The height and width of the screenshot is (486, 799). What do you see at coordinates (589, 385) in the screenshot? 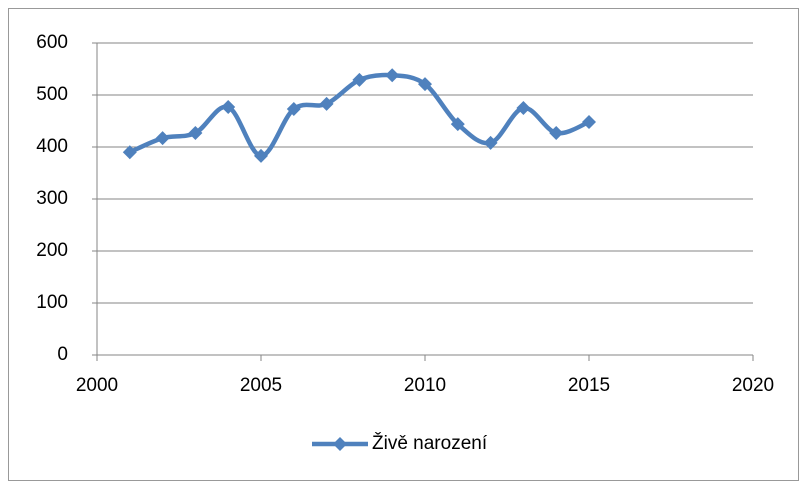
I see `x-tick-label: 2015` at bounding box center [589, 385].